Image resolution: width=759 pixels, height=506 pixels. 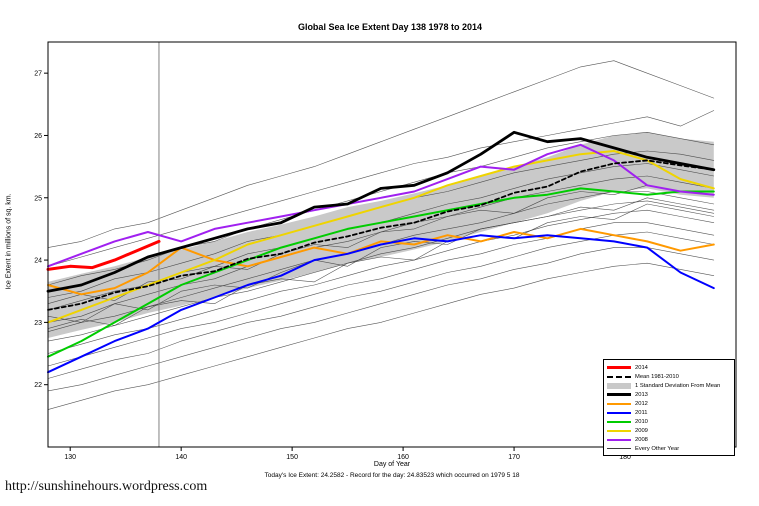 What do you see at coordinates (38, 261) in the screenshot?
I see `y-tick-label: 24` at bounding box center [38, 261].